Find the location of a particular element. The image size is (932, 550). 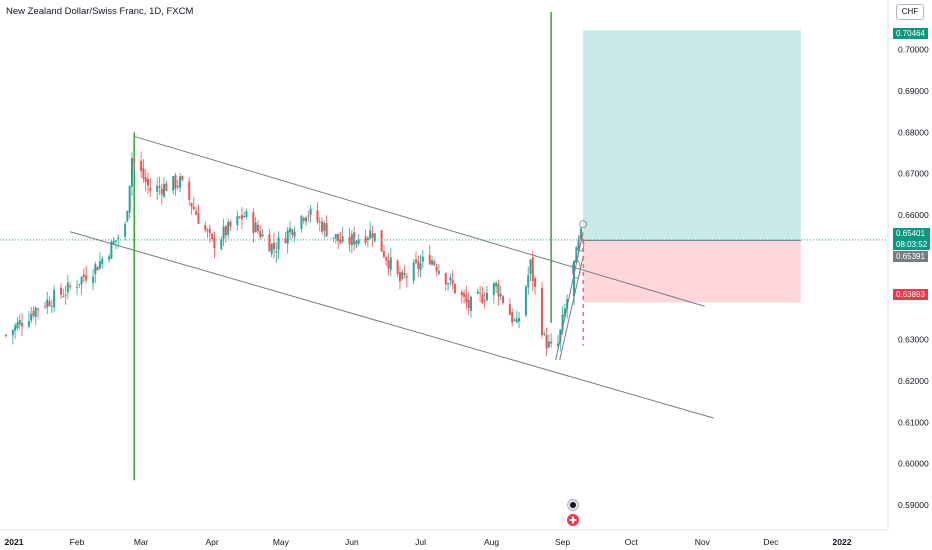

y-tick-label: 0.59000 is located at coordinates (913, 505).